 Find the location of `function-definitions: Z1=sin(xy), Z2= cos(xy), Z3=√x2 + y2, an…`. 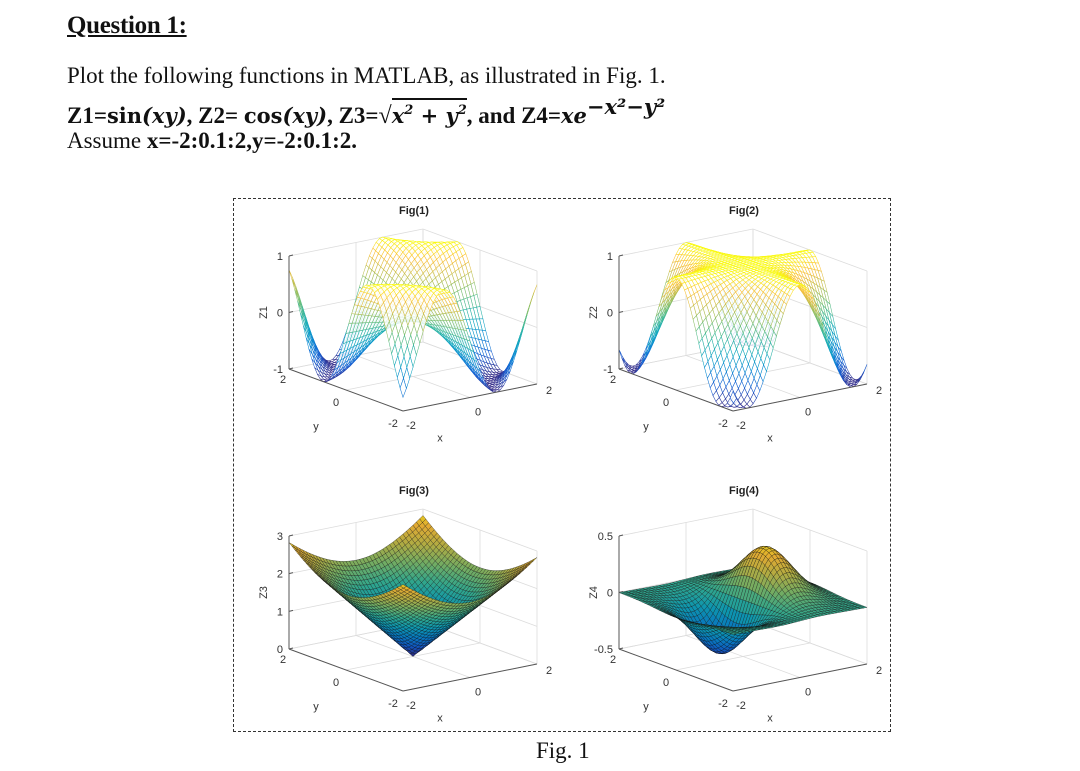

function-definitions: Z1=sin(xy), Z2= cos(xy), Z3=√x2 + y2, an… is located at coordinates (366, 112).